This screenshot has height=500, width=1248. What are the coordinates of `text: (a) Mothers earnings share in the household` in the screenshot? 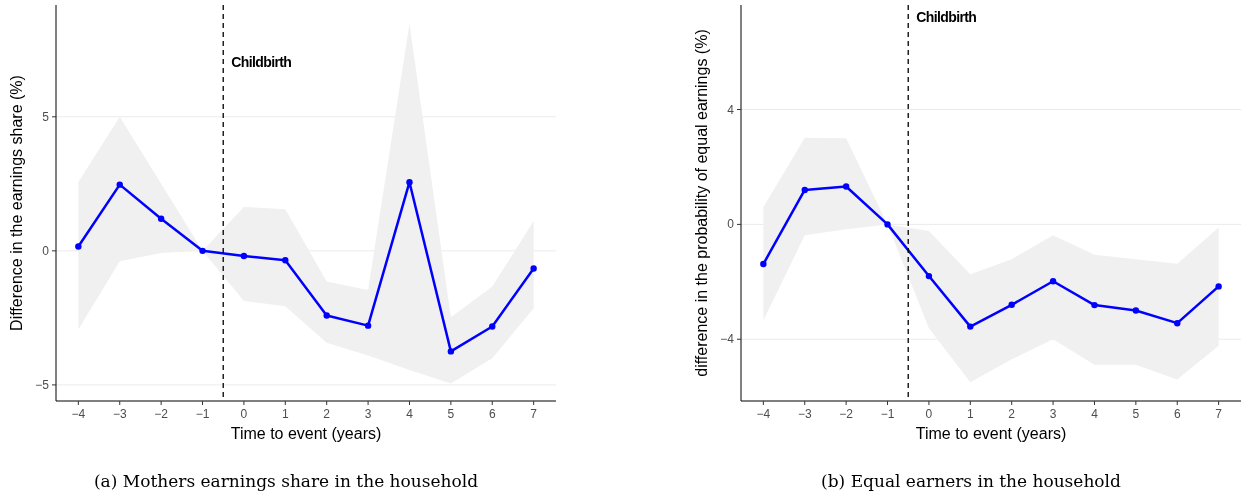 It's located at (286, 481).